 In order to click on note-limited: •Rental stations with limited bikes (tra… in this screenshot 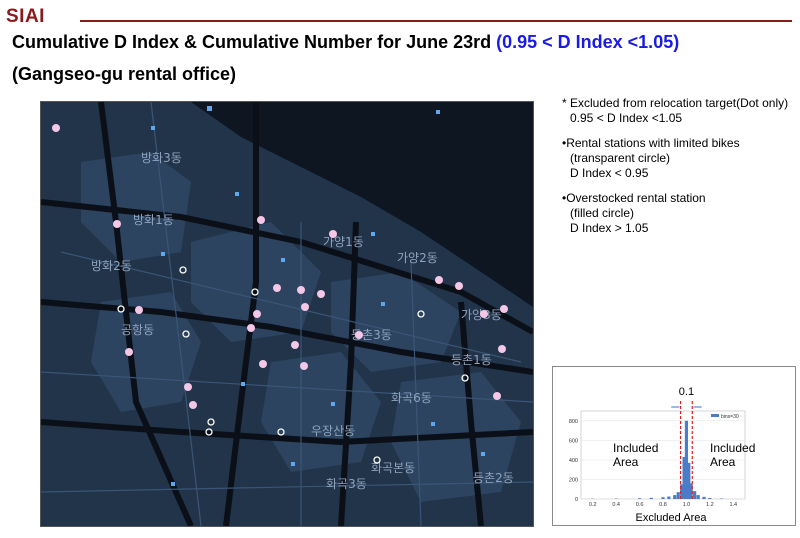, I will do `click(677, 158)`.